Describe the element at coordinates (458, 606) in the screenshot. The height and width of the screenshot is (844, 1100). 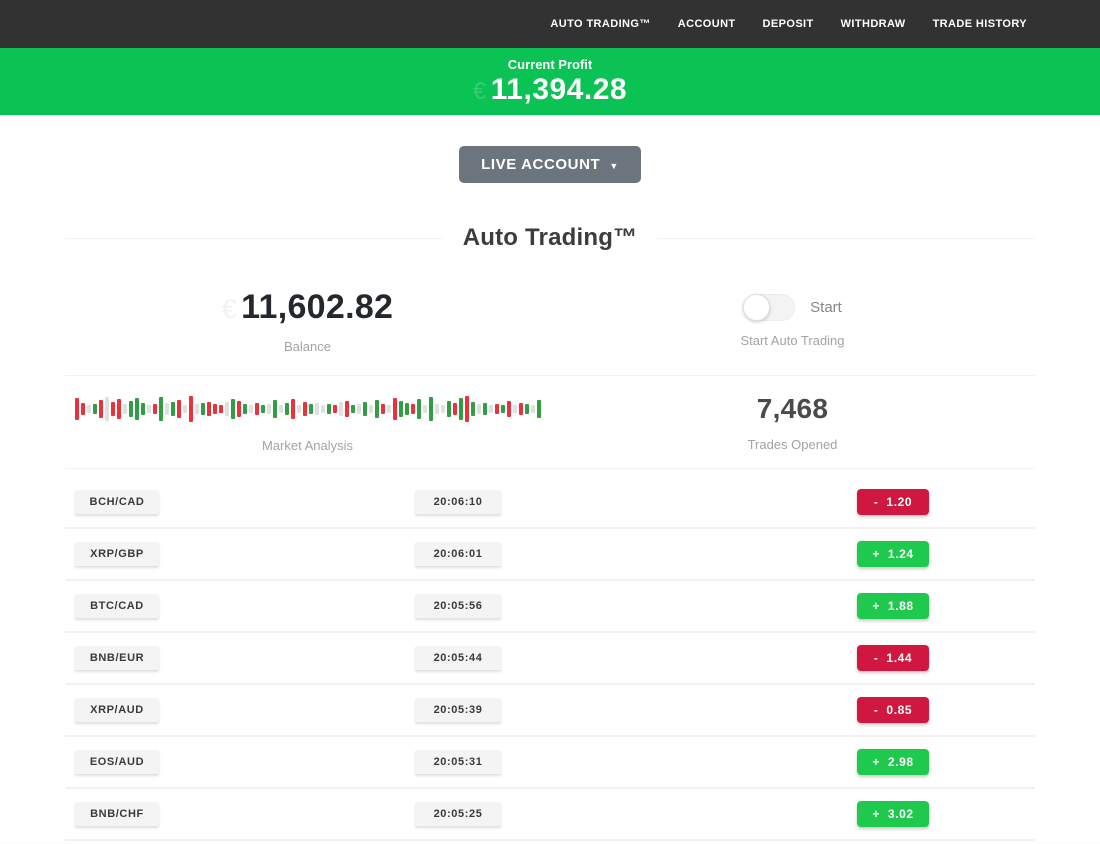
I see `time-badge: 20:05:56` at that location.